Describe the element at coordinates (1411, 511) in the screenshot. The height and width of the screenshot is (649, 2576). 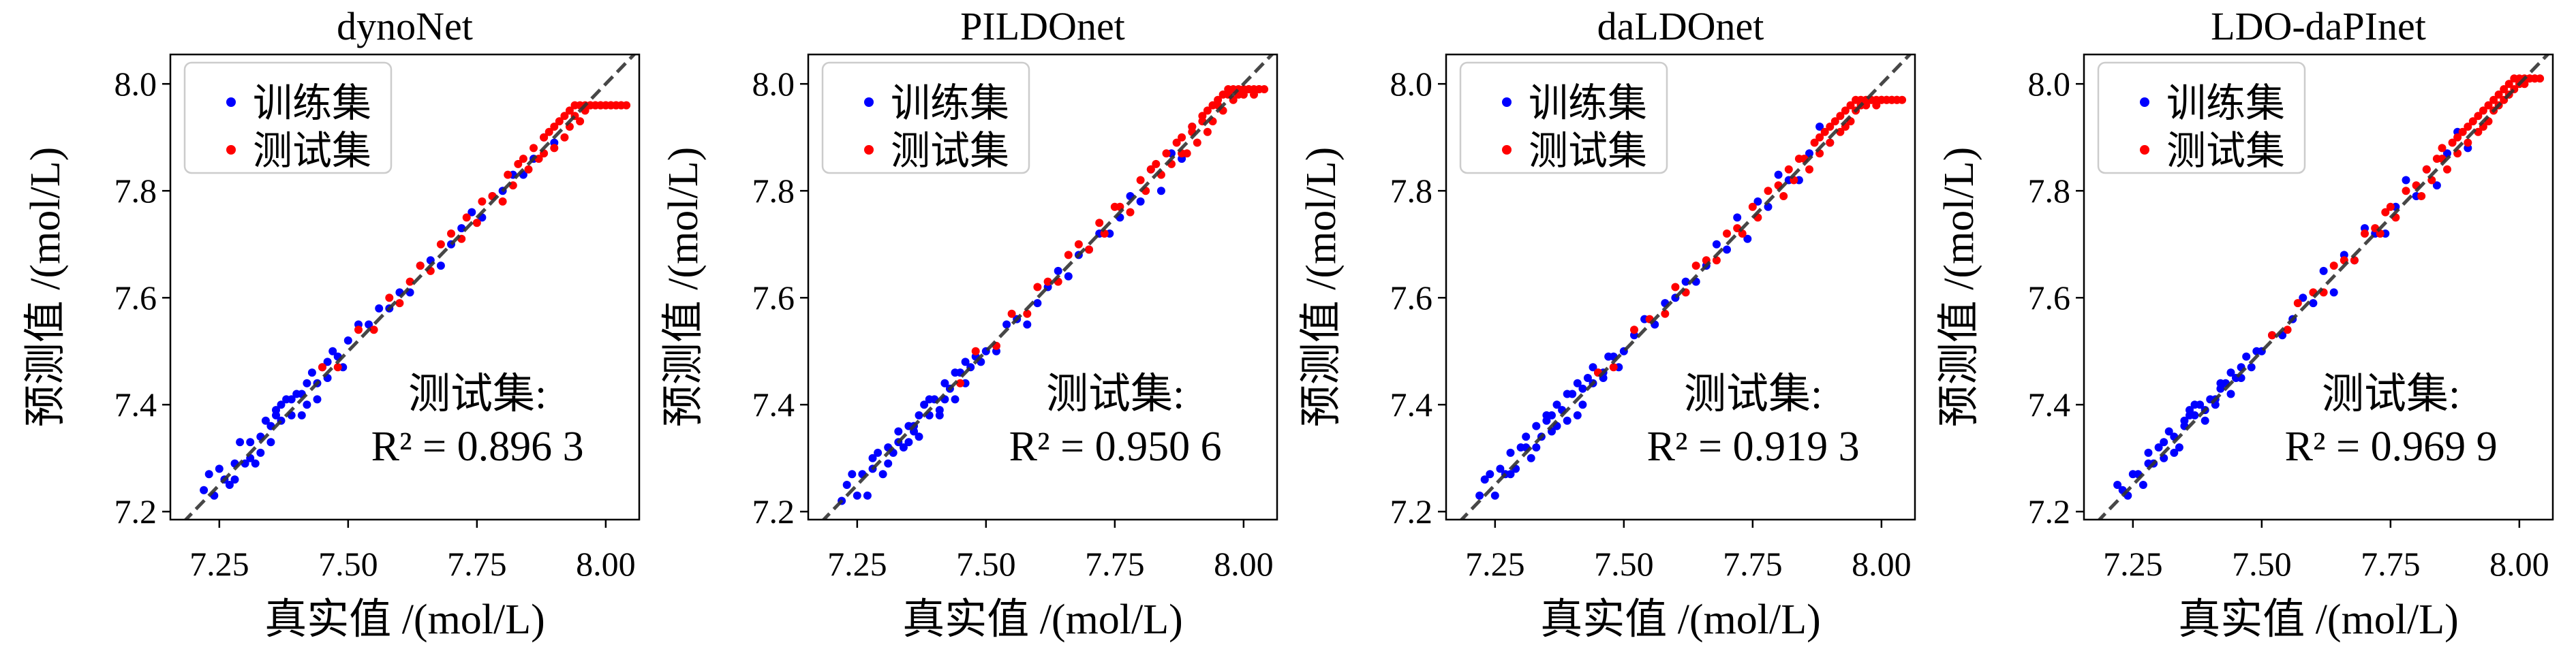
I see `y-tick-label: 7.2` at that location.